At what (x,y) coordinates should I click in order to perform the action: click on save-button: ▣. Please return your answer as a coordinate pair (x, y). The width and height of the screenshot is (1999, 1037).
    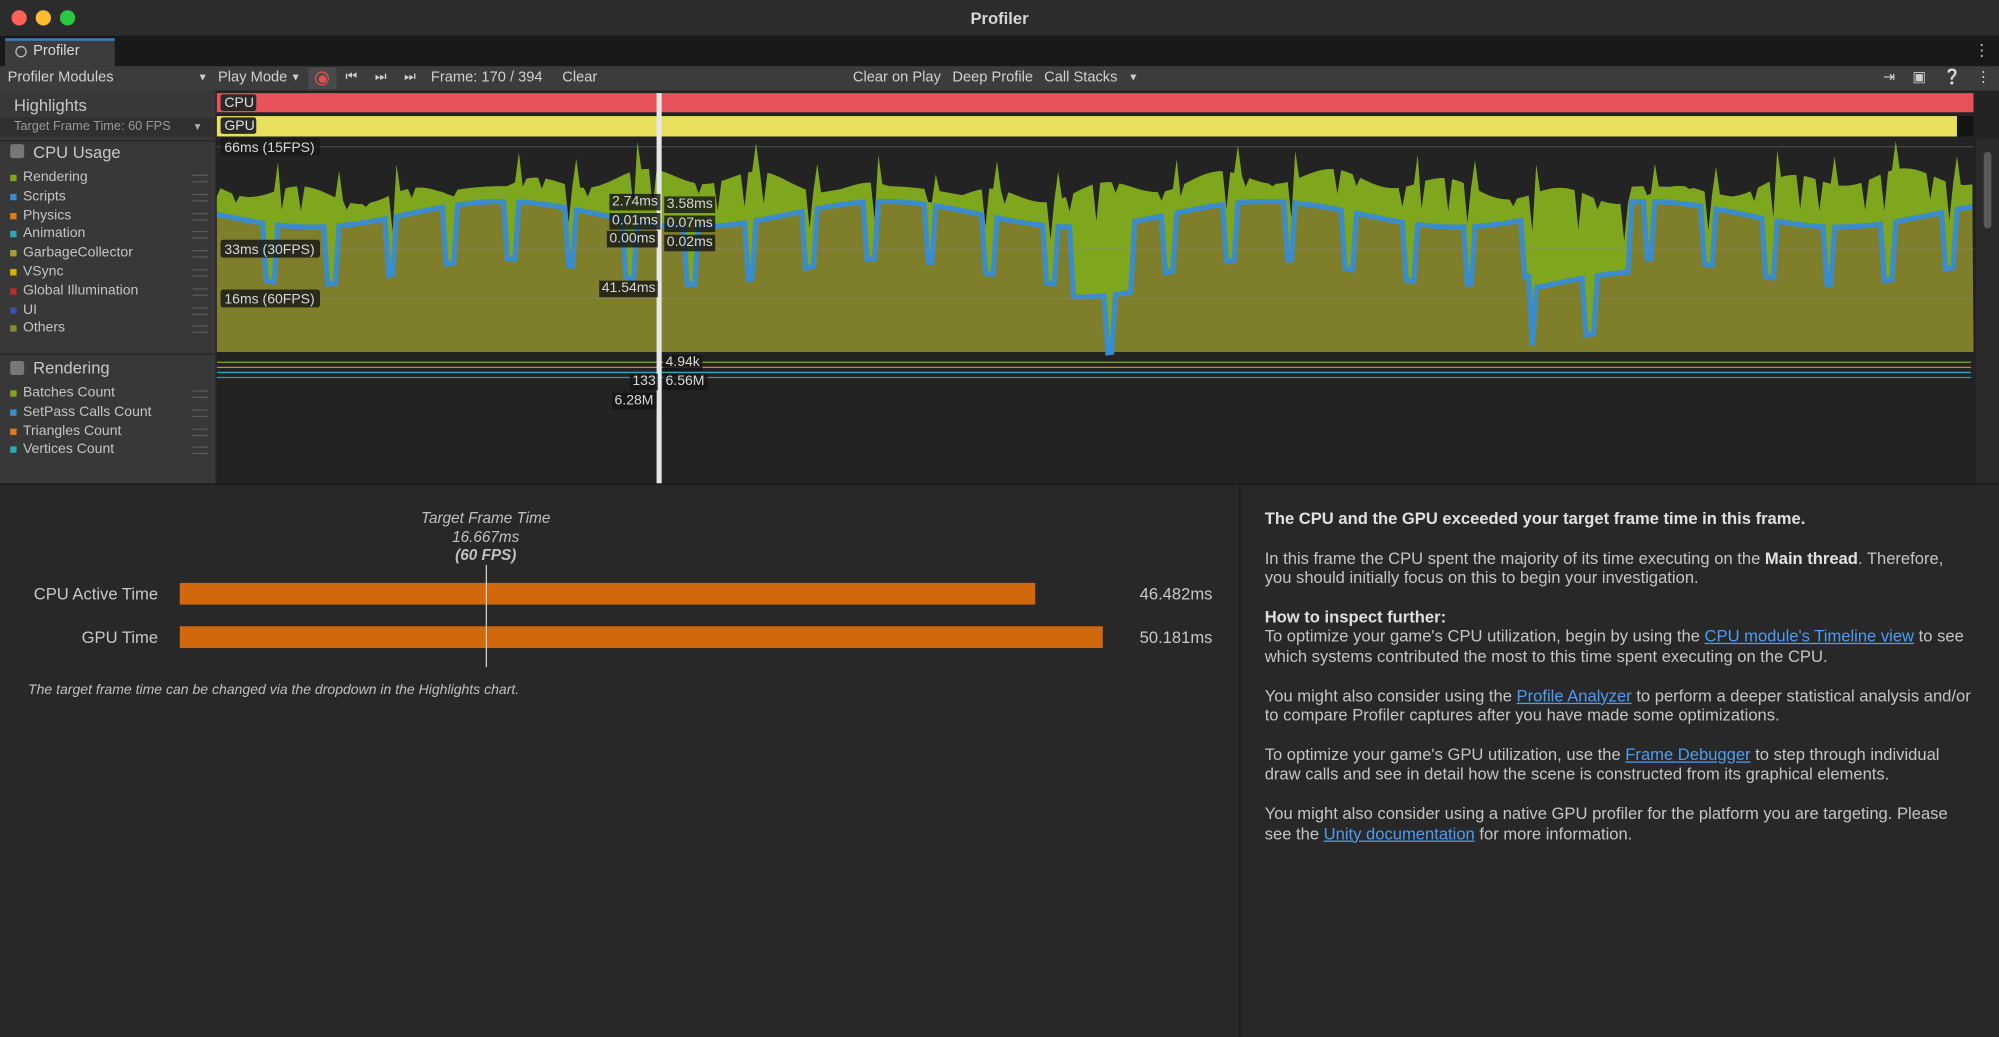
    Looking at the image, I should click on (1919, 78).